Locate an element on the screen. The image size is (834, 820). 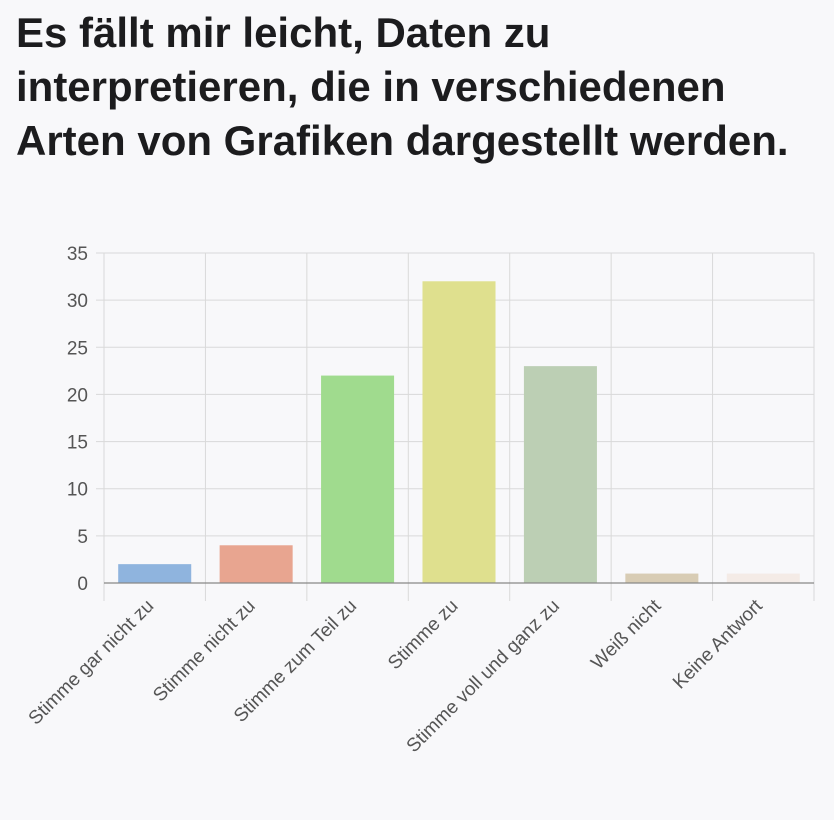
category-label: Stimme nicht zu is located at coordinates (204, 651).